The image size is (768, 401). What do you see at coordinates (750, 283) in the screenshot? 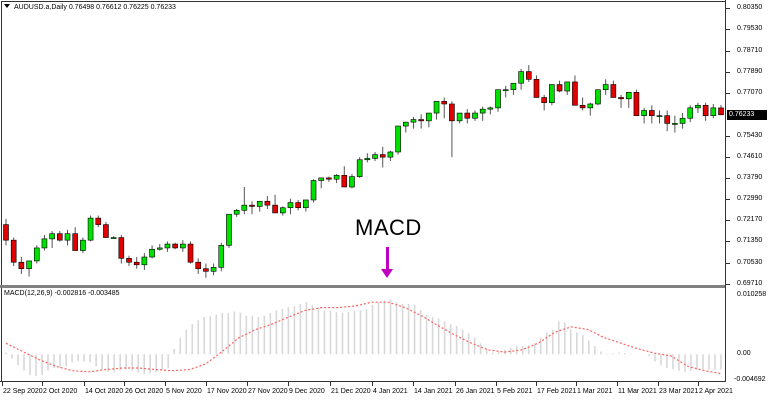
I see `price-axis-label: 0.69710` at bounding box center [750, 283].